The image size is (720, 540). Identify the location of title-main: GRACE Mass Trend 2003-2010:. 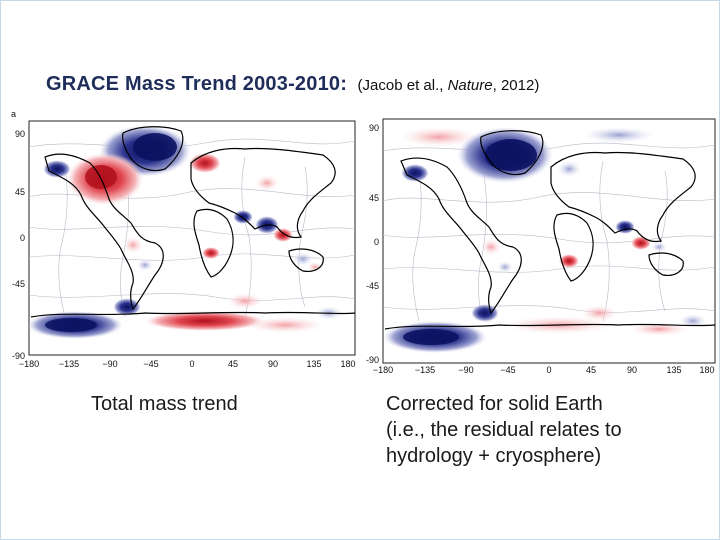
(197, 84).